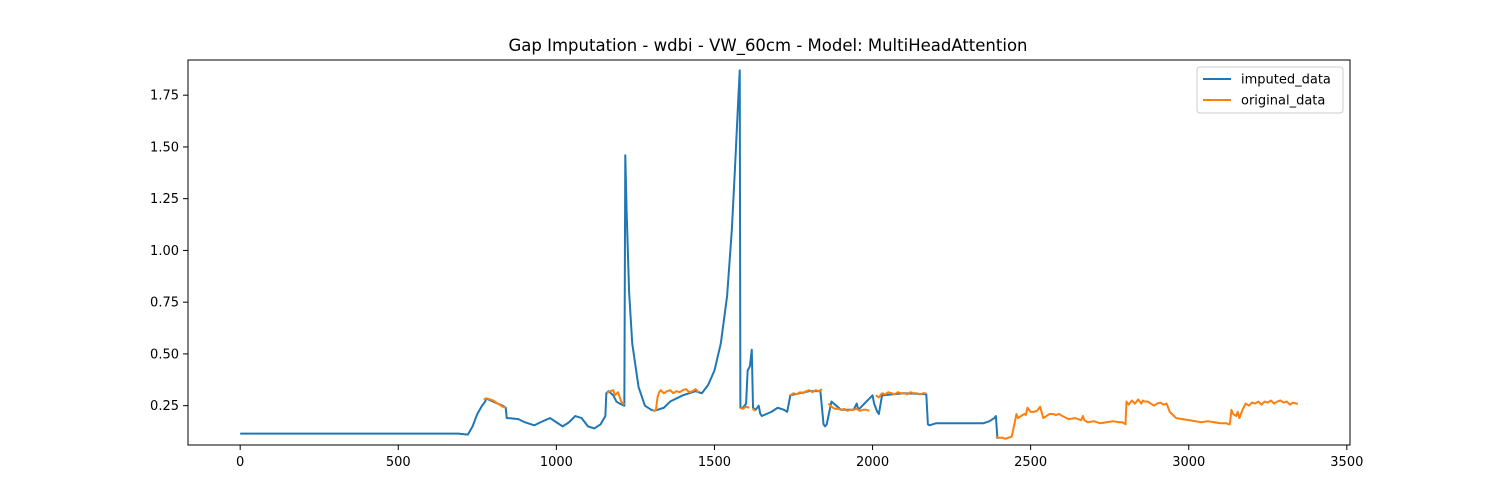 Image resolution: width=1500 pixels, height=500 pixels. I want to click on x-tick-label: 2000, so click(872, 462).